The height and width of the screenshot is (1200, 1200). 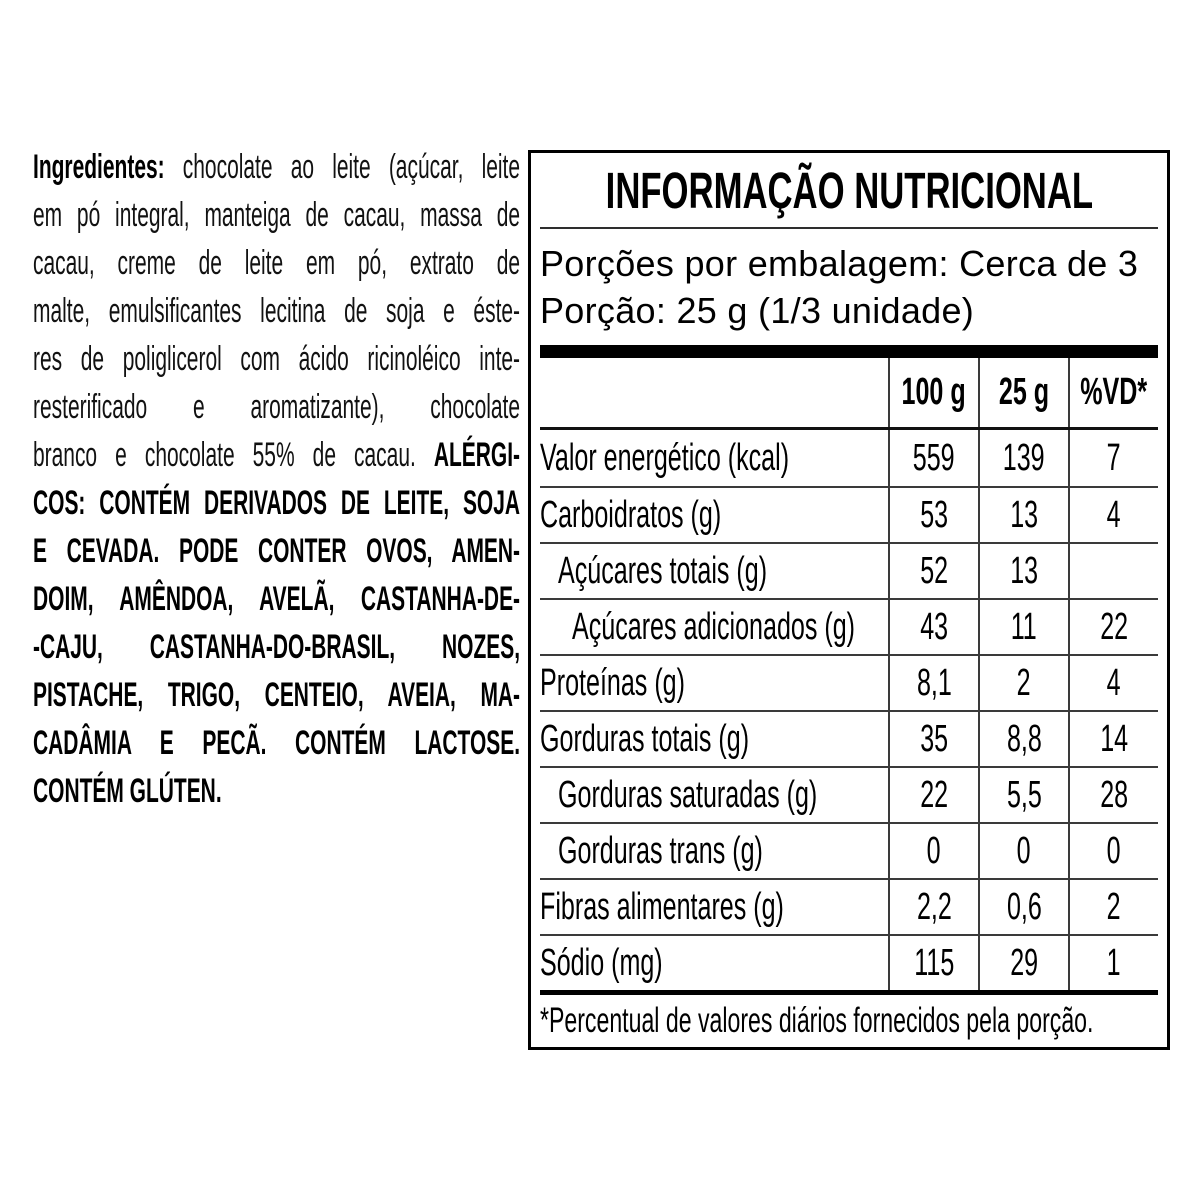 I want to click on nutrient-label-cell: Sódio (mg), so click(x=714, y=963).